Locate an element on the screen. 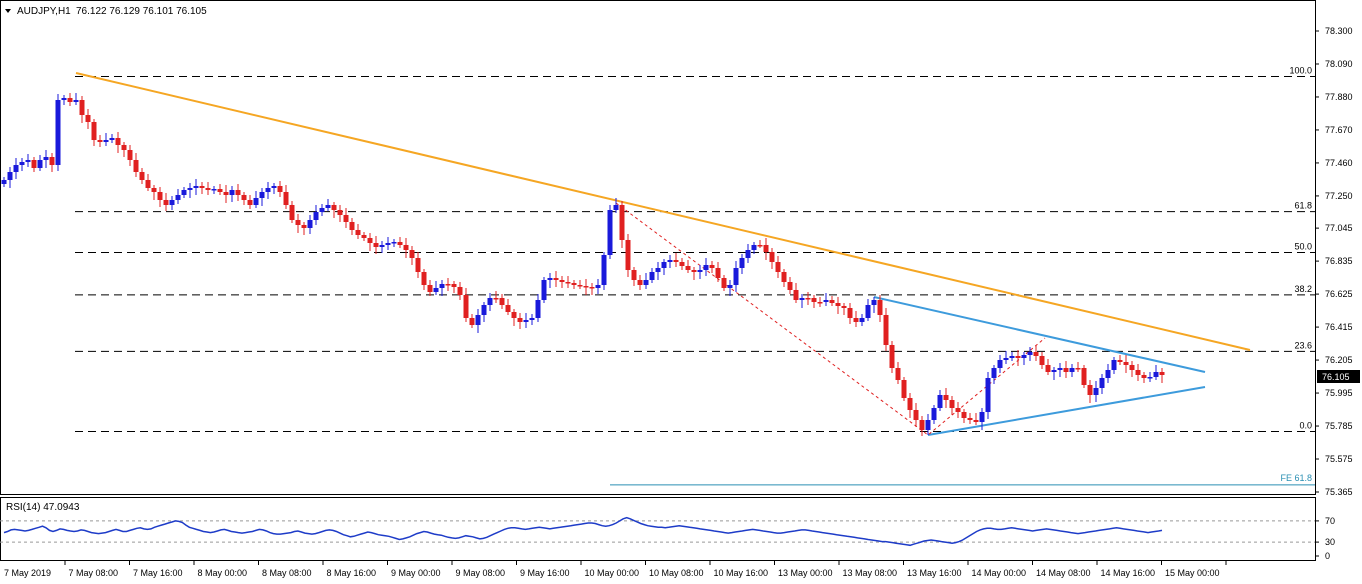 This screenshot has height=584, width=1362. price-tick-label: 76.415 is located at coordinates (1339, 327).